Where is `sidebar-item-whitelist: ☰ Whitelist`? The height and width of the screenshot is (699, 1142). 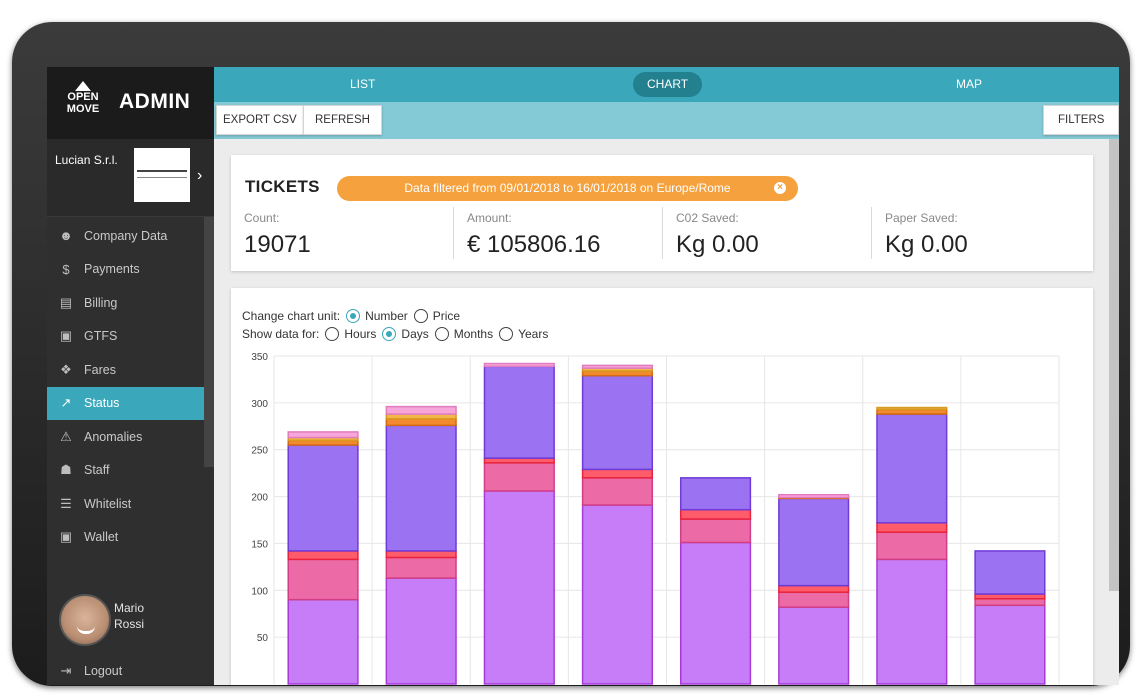
sidebar-item-whitelist: ☰ Whitelist is located at coordinates (125, 504).